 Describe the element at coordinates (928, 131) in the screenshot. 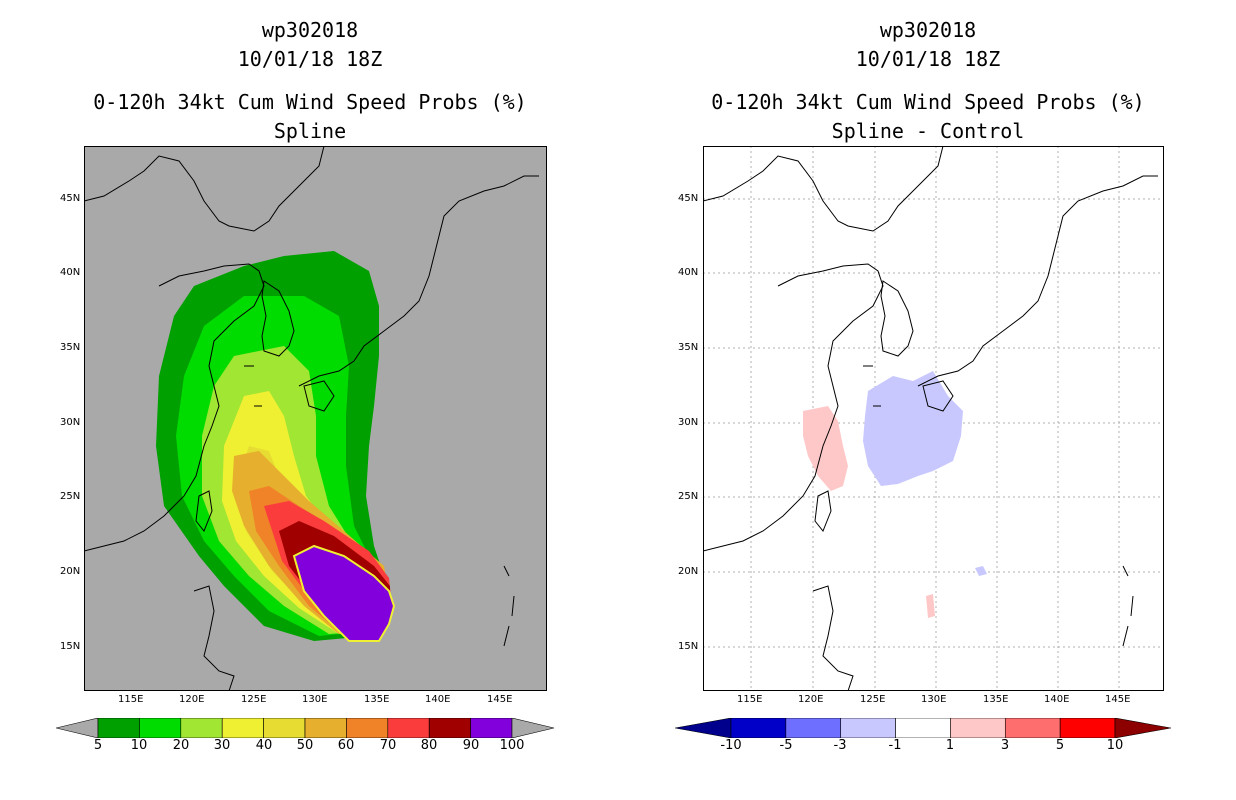

I see `right-title-method: Spline - Control` at that location.